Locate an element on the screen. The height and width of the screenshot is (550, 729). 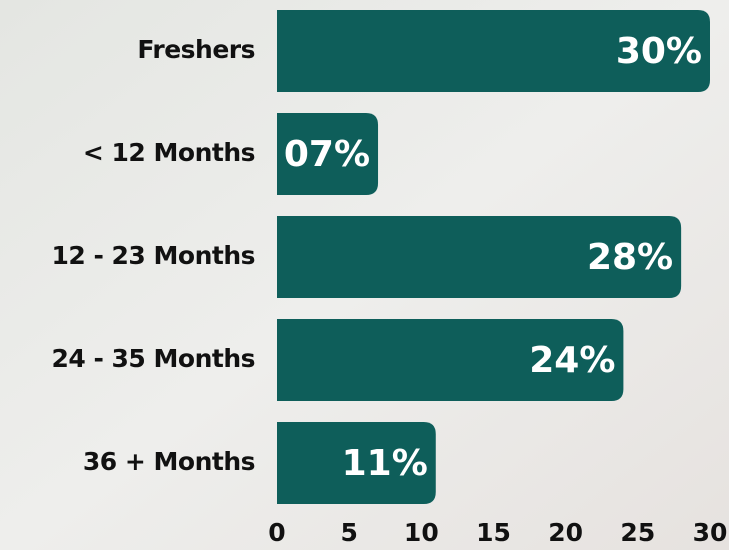
value-label: 28% is located at coordinates (630, 257).